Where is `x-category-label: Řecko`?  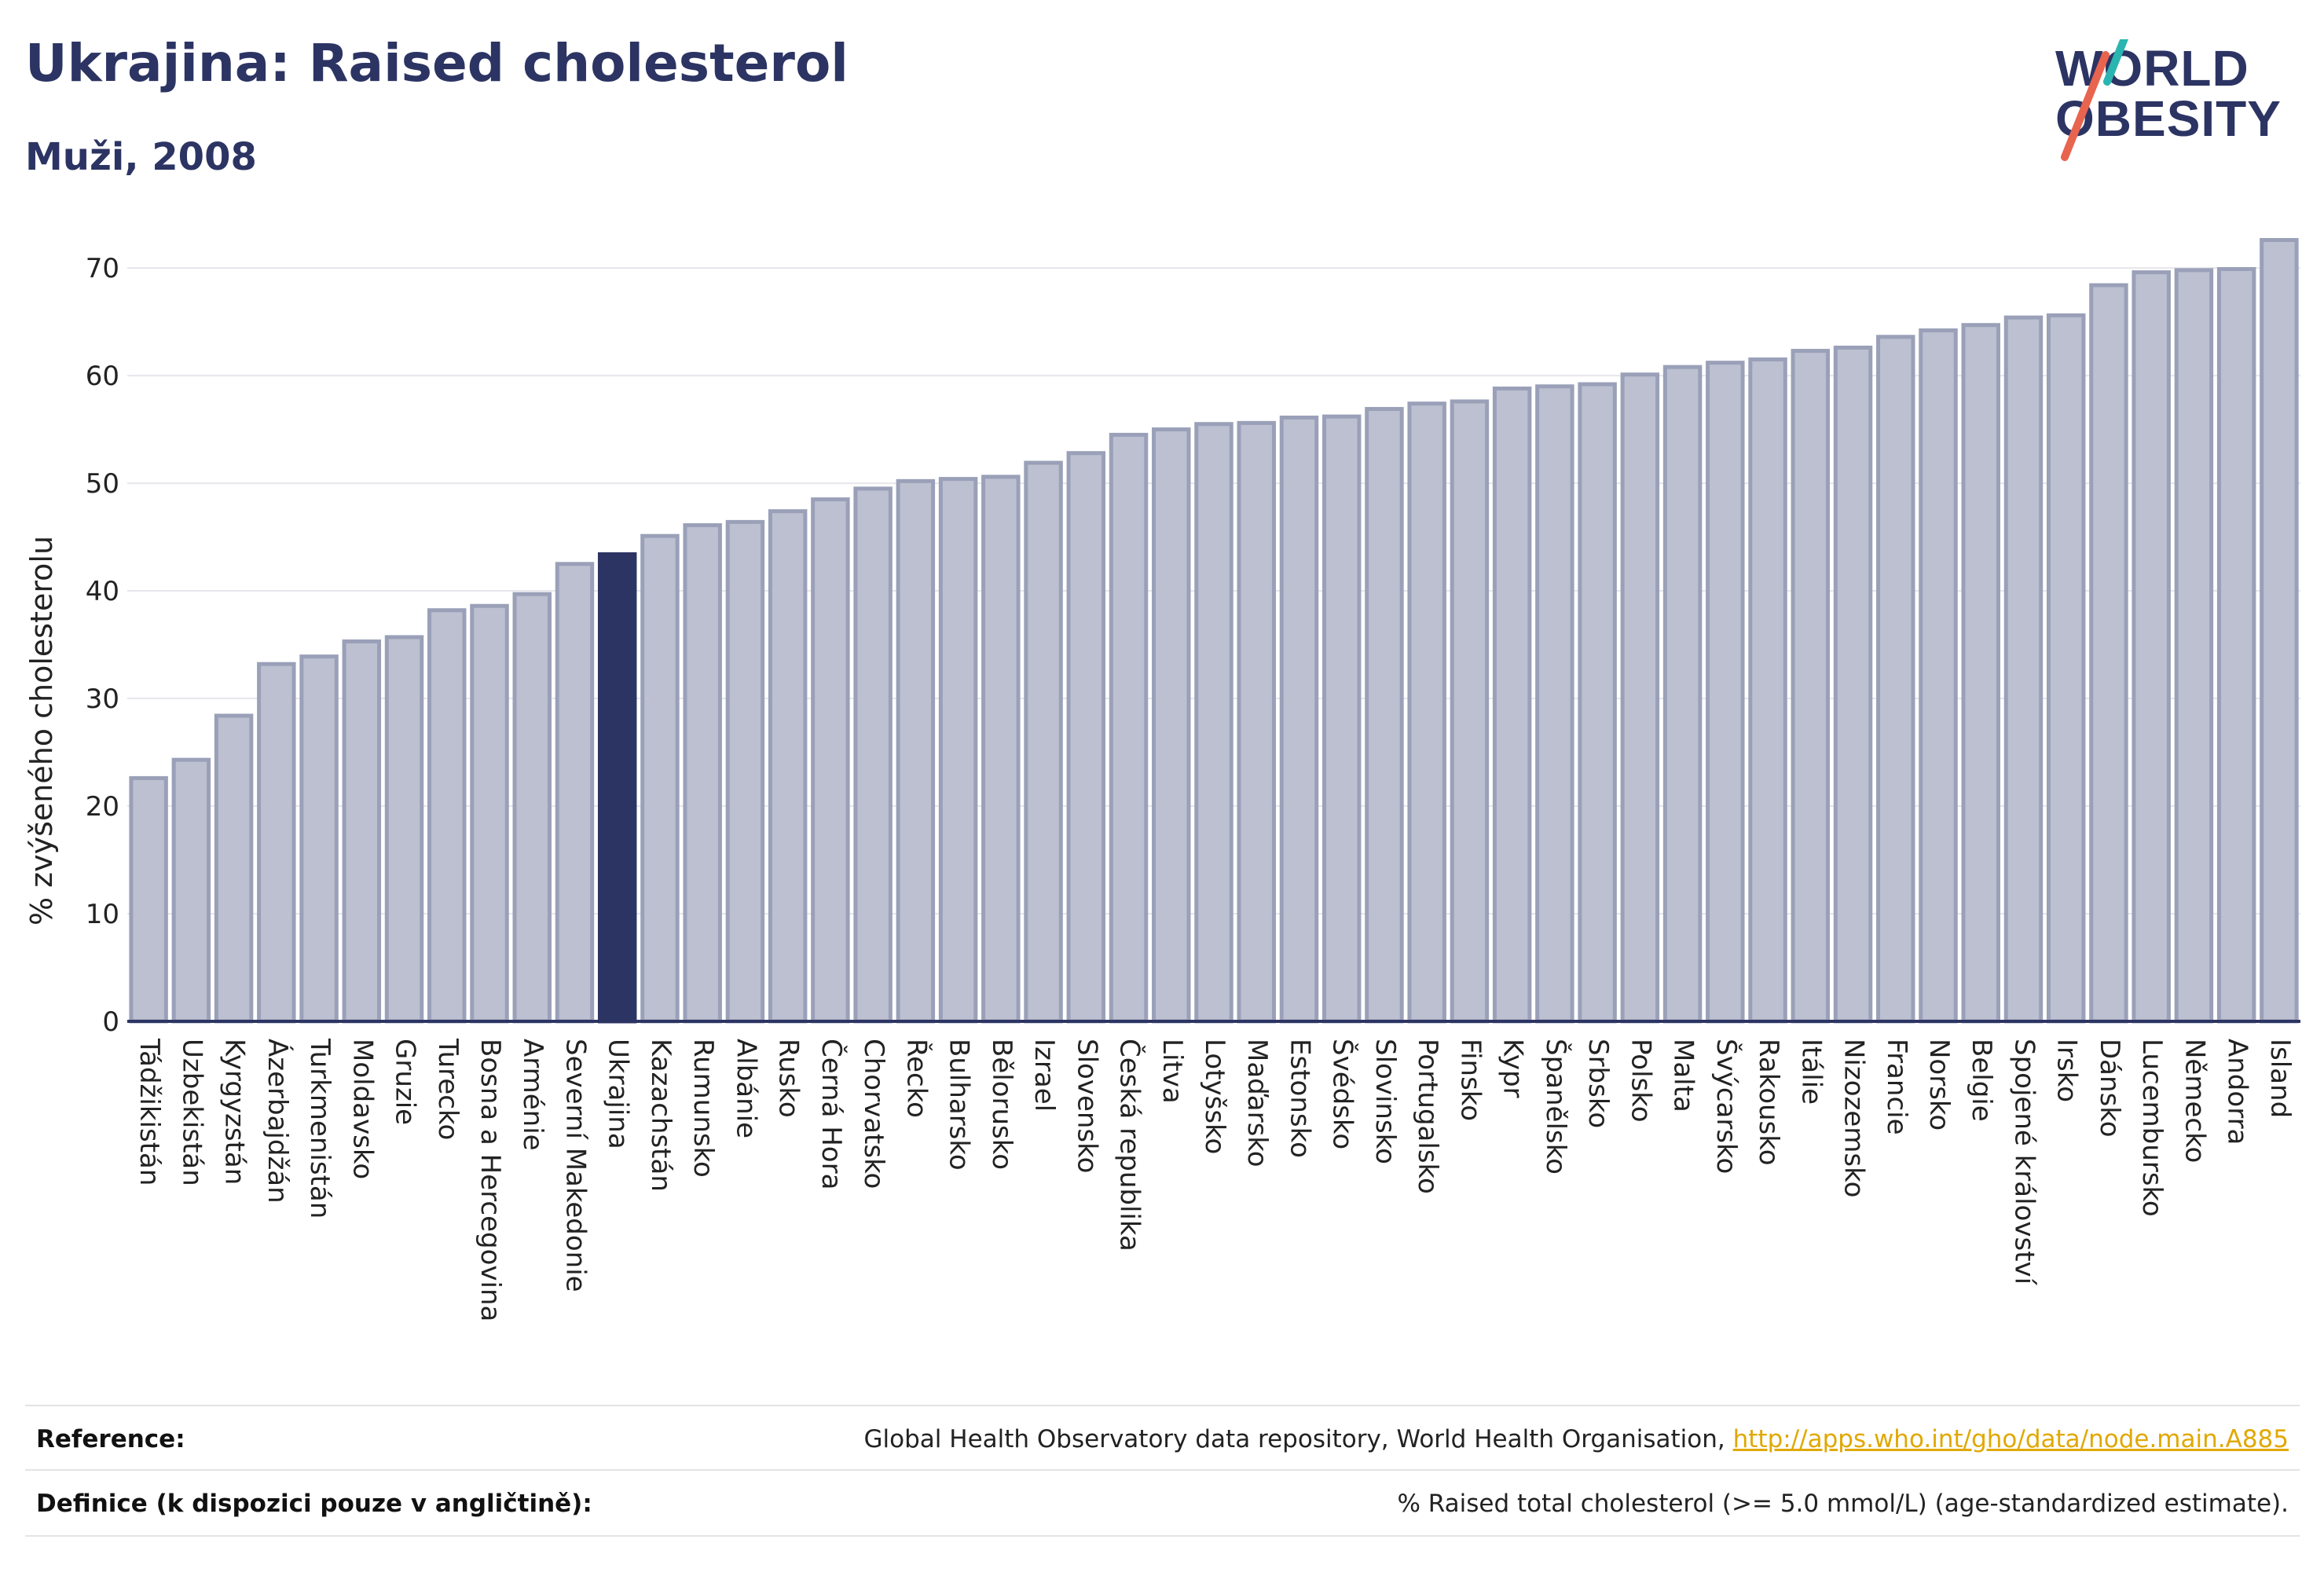
x-category-label: Řecko is located at coordinates (916, 1078).